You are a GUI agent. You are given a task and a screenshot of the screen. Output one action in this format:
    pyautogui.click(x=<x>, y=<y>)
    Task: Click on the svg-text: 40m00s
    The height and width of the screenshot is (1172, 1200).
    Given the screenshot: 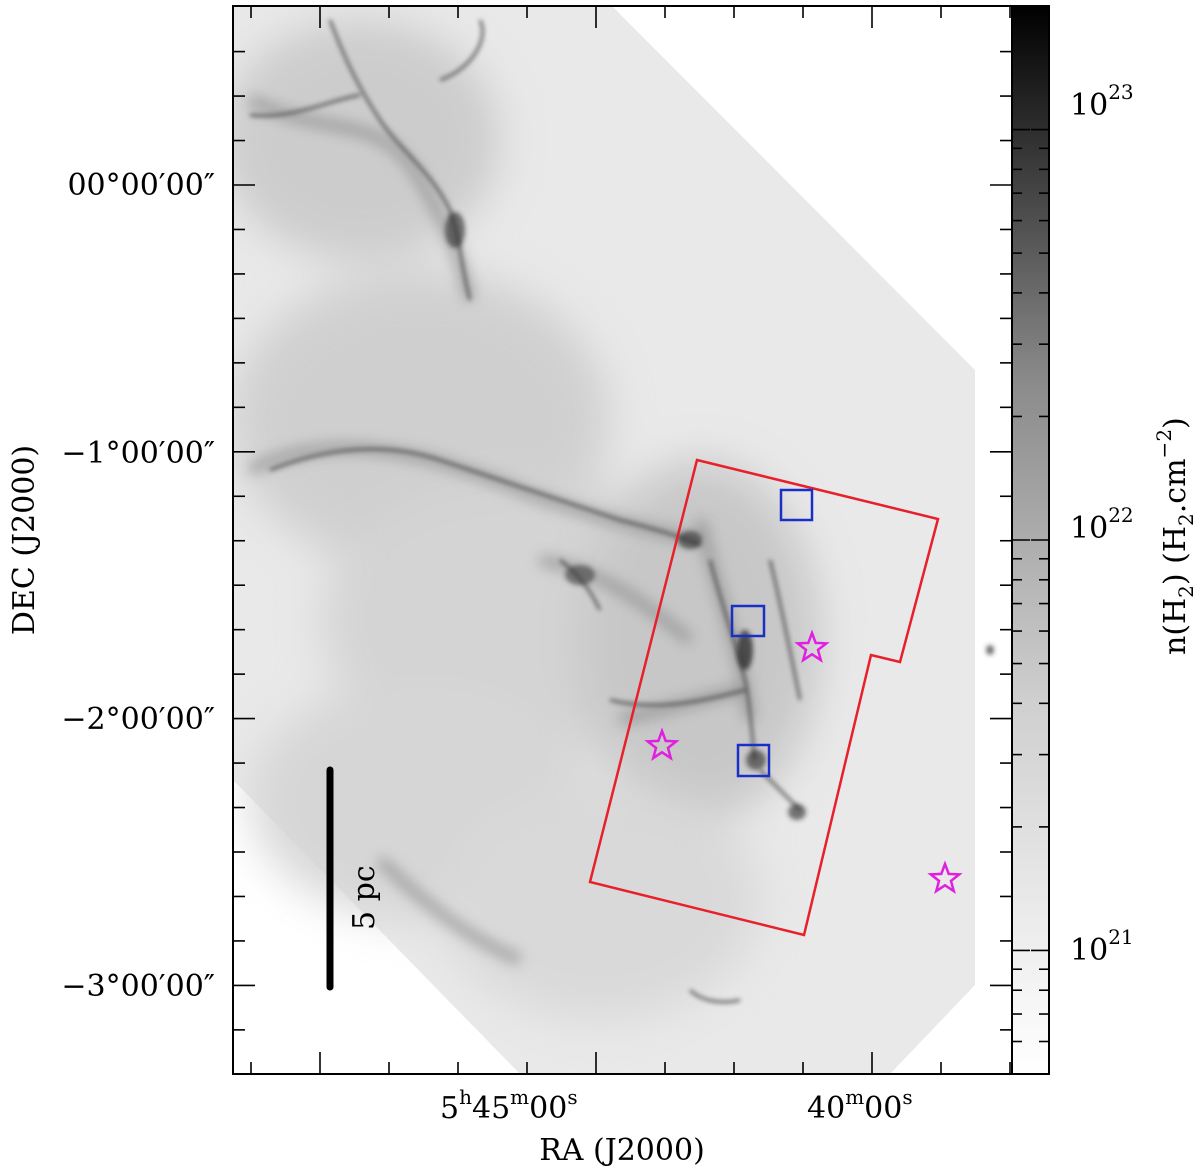 What is the action you would take?
    pyautogui.click(x=860, y=1105)
    